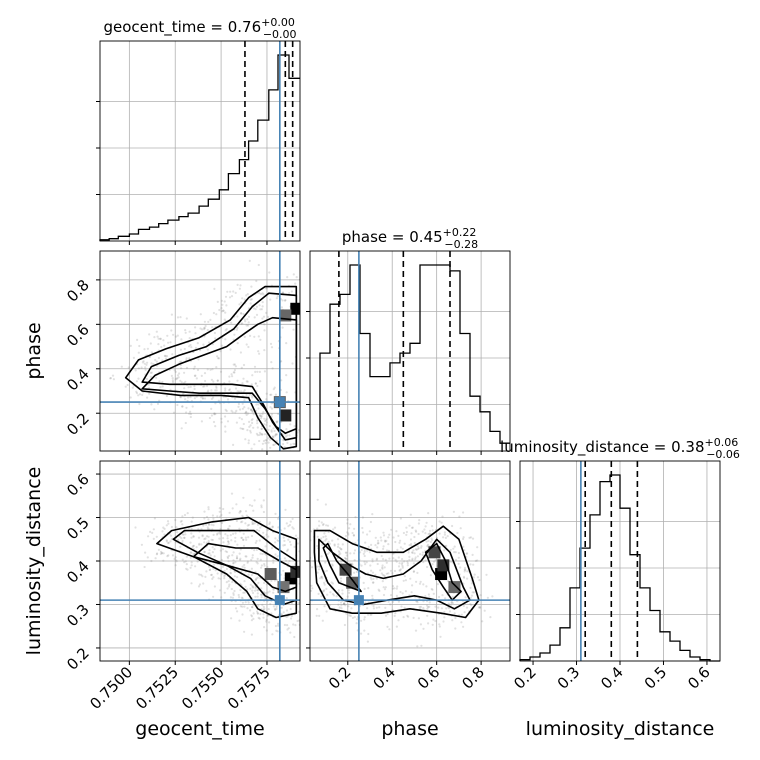  What do you see at coordinates (656, 678) in the screenshot?
I see `x-tick-label: 0.5` at bounding box center [656, 678].